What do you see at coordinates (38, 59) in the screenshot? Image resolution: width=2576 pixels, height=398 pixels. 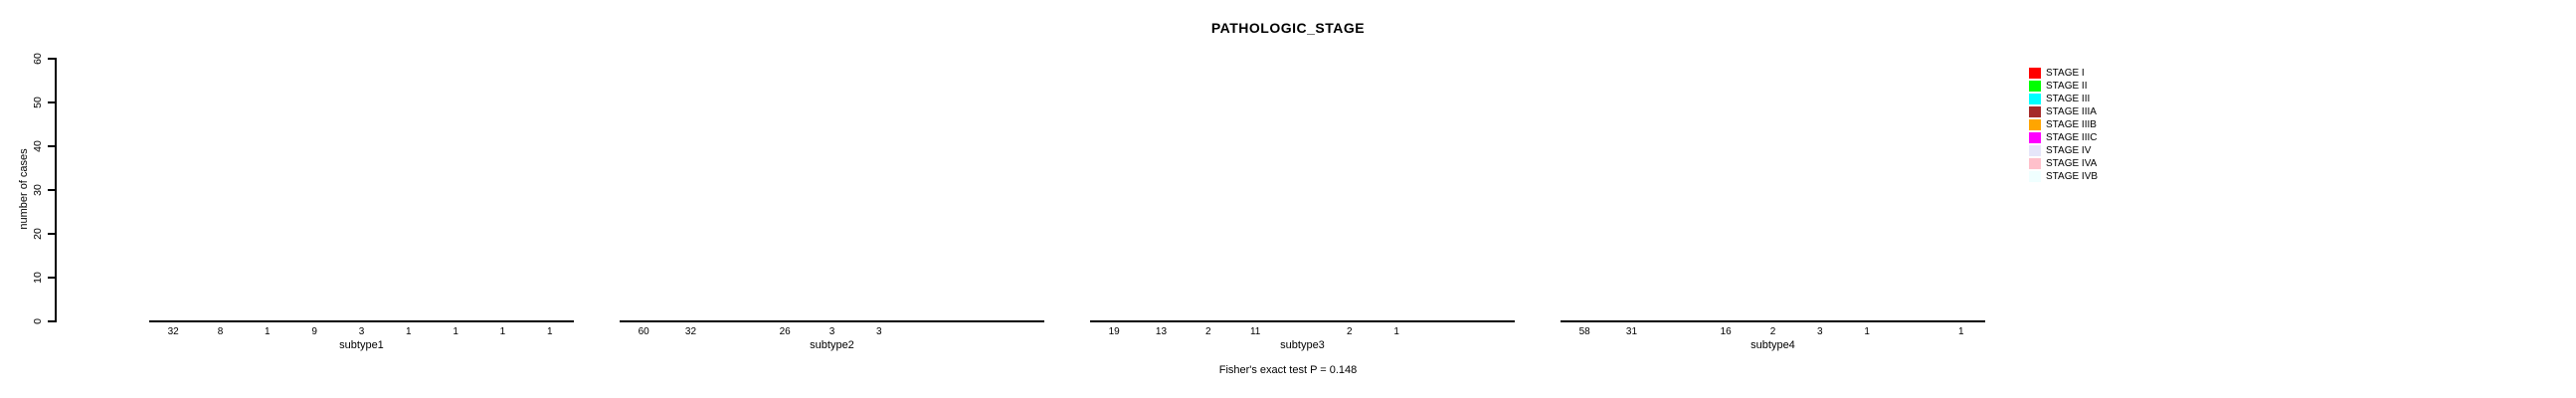 I see `y-axis-tick-label: 60` at bounding box center [38, 59].